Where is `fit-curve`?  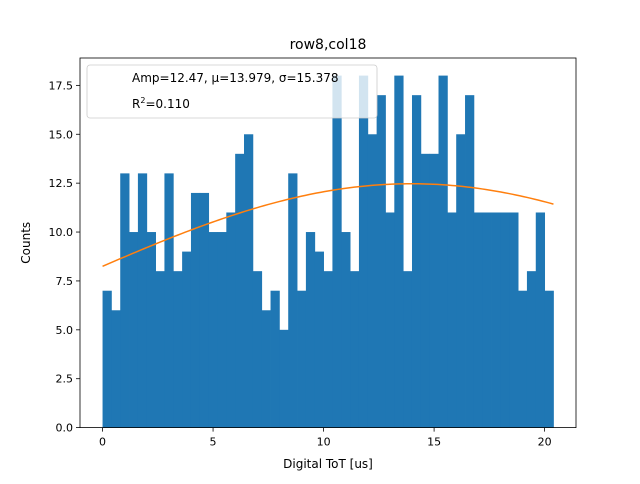
fit-curve is located at coordinates (328, 224).